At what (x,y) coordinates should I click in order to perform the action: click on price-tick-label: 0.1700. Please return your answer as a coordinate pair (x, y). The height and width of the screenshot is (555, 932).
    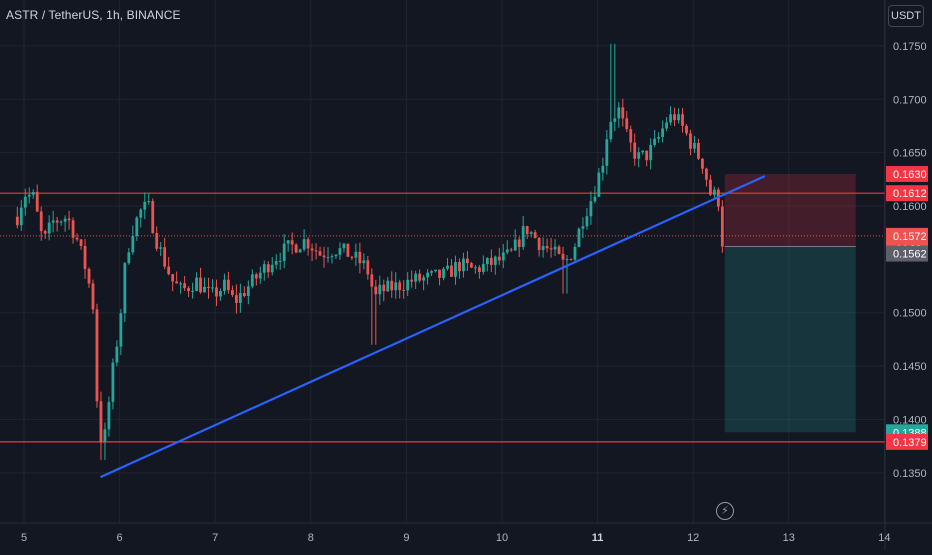
    Looking at the image, I should click on (910, 100).